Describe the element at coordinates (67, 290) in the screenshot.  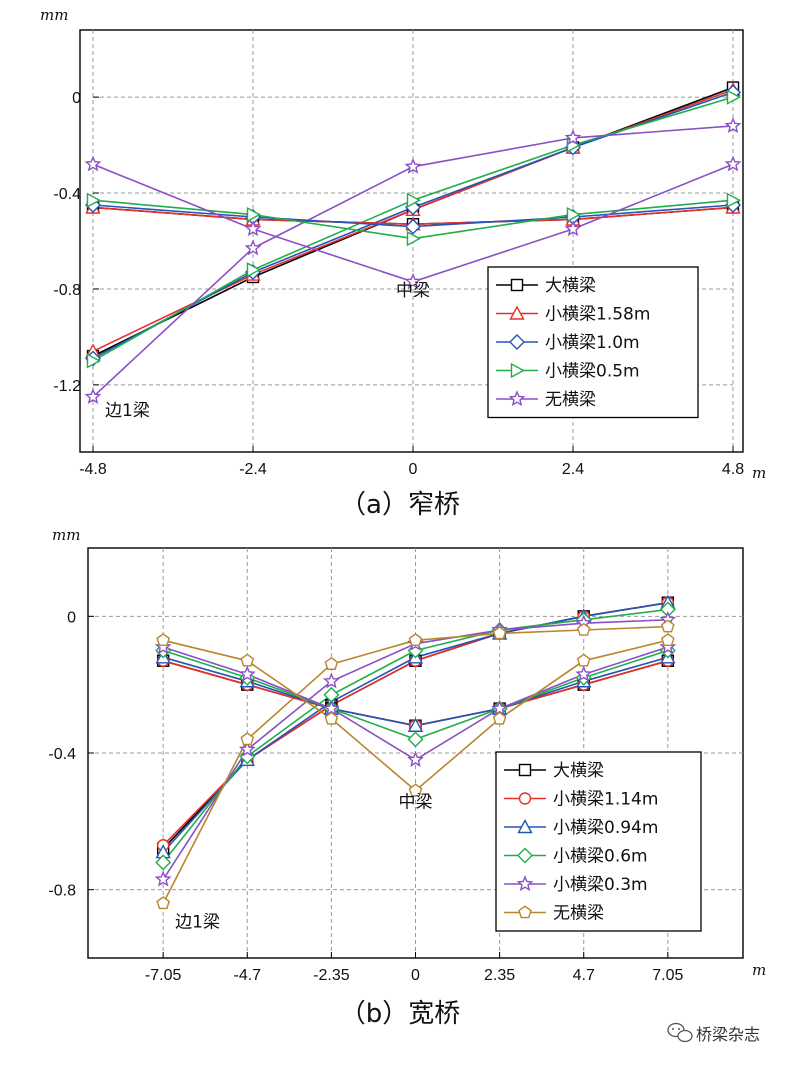
I see `chart-a-y-tick-label: -0.8` at that location.